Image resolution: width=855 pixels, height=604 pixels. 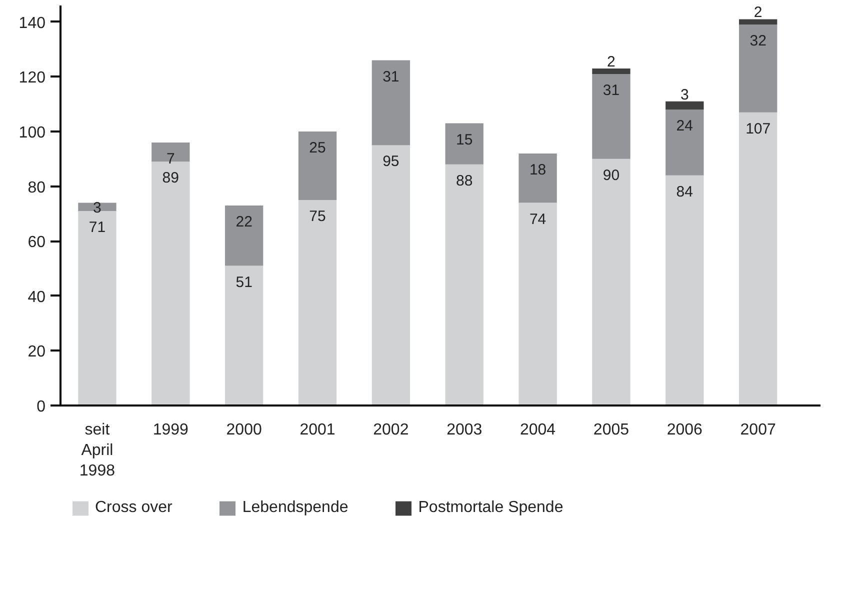 I want to click on x-tick-label: 1999, so click(x=170, y=430).